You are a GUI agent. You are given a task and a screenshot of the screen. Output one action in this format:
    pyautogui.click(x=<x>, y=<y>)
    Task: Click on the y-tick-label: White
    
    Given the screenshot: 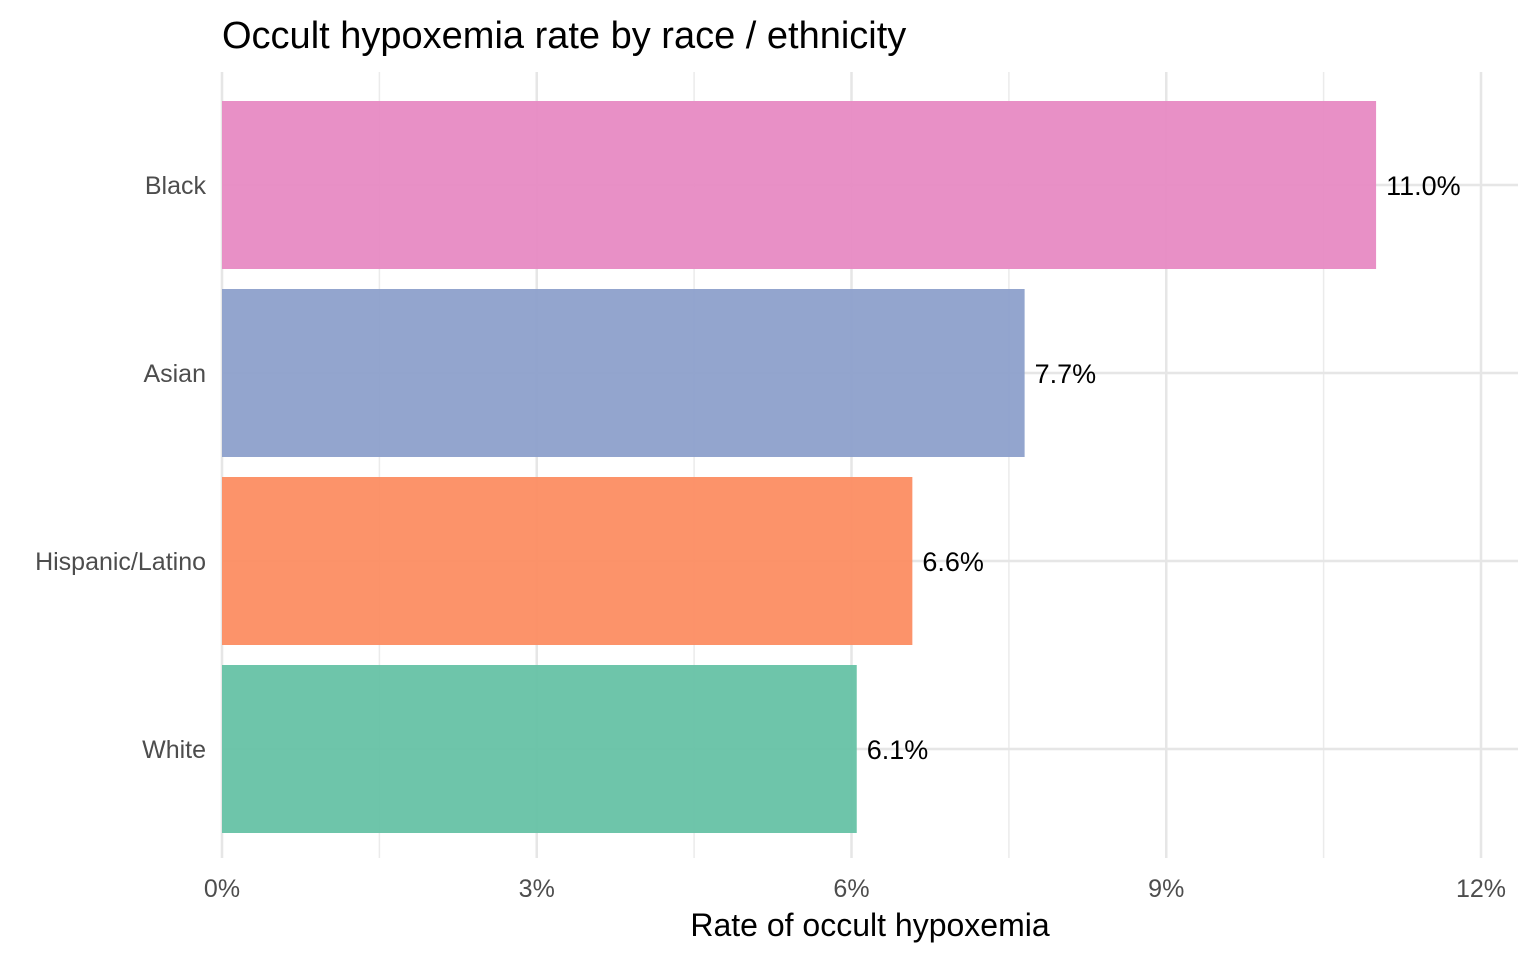 What is the action you would take?
    pyautogui.click(x=174, y=750)
    